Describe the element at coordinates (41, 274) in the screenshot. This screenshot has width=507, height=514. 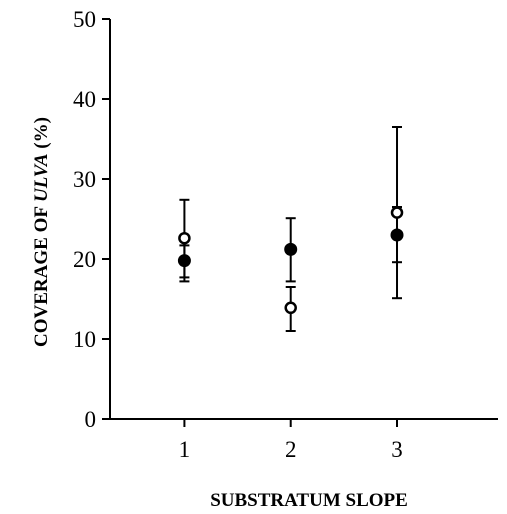
I see `y-axis-title-part-1: COVERAGE OF` at that location.